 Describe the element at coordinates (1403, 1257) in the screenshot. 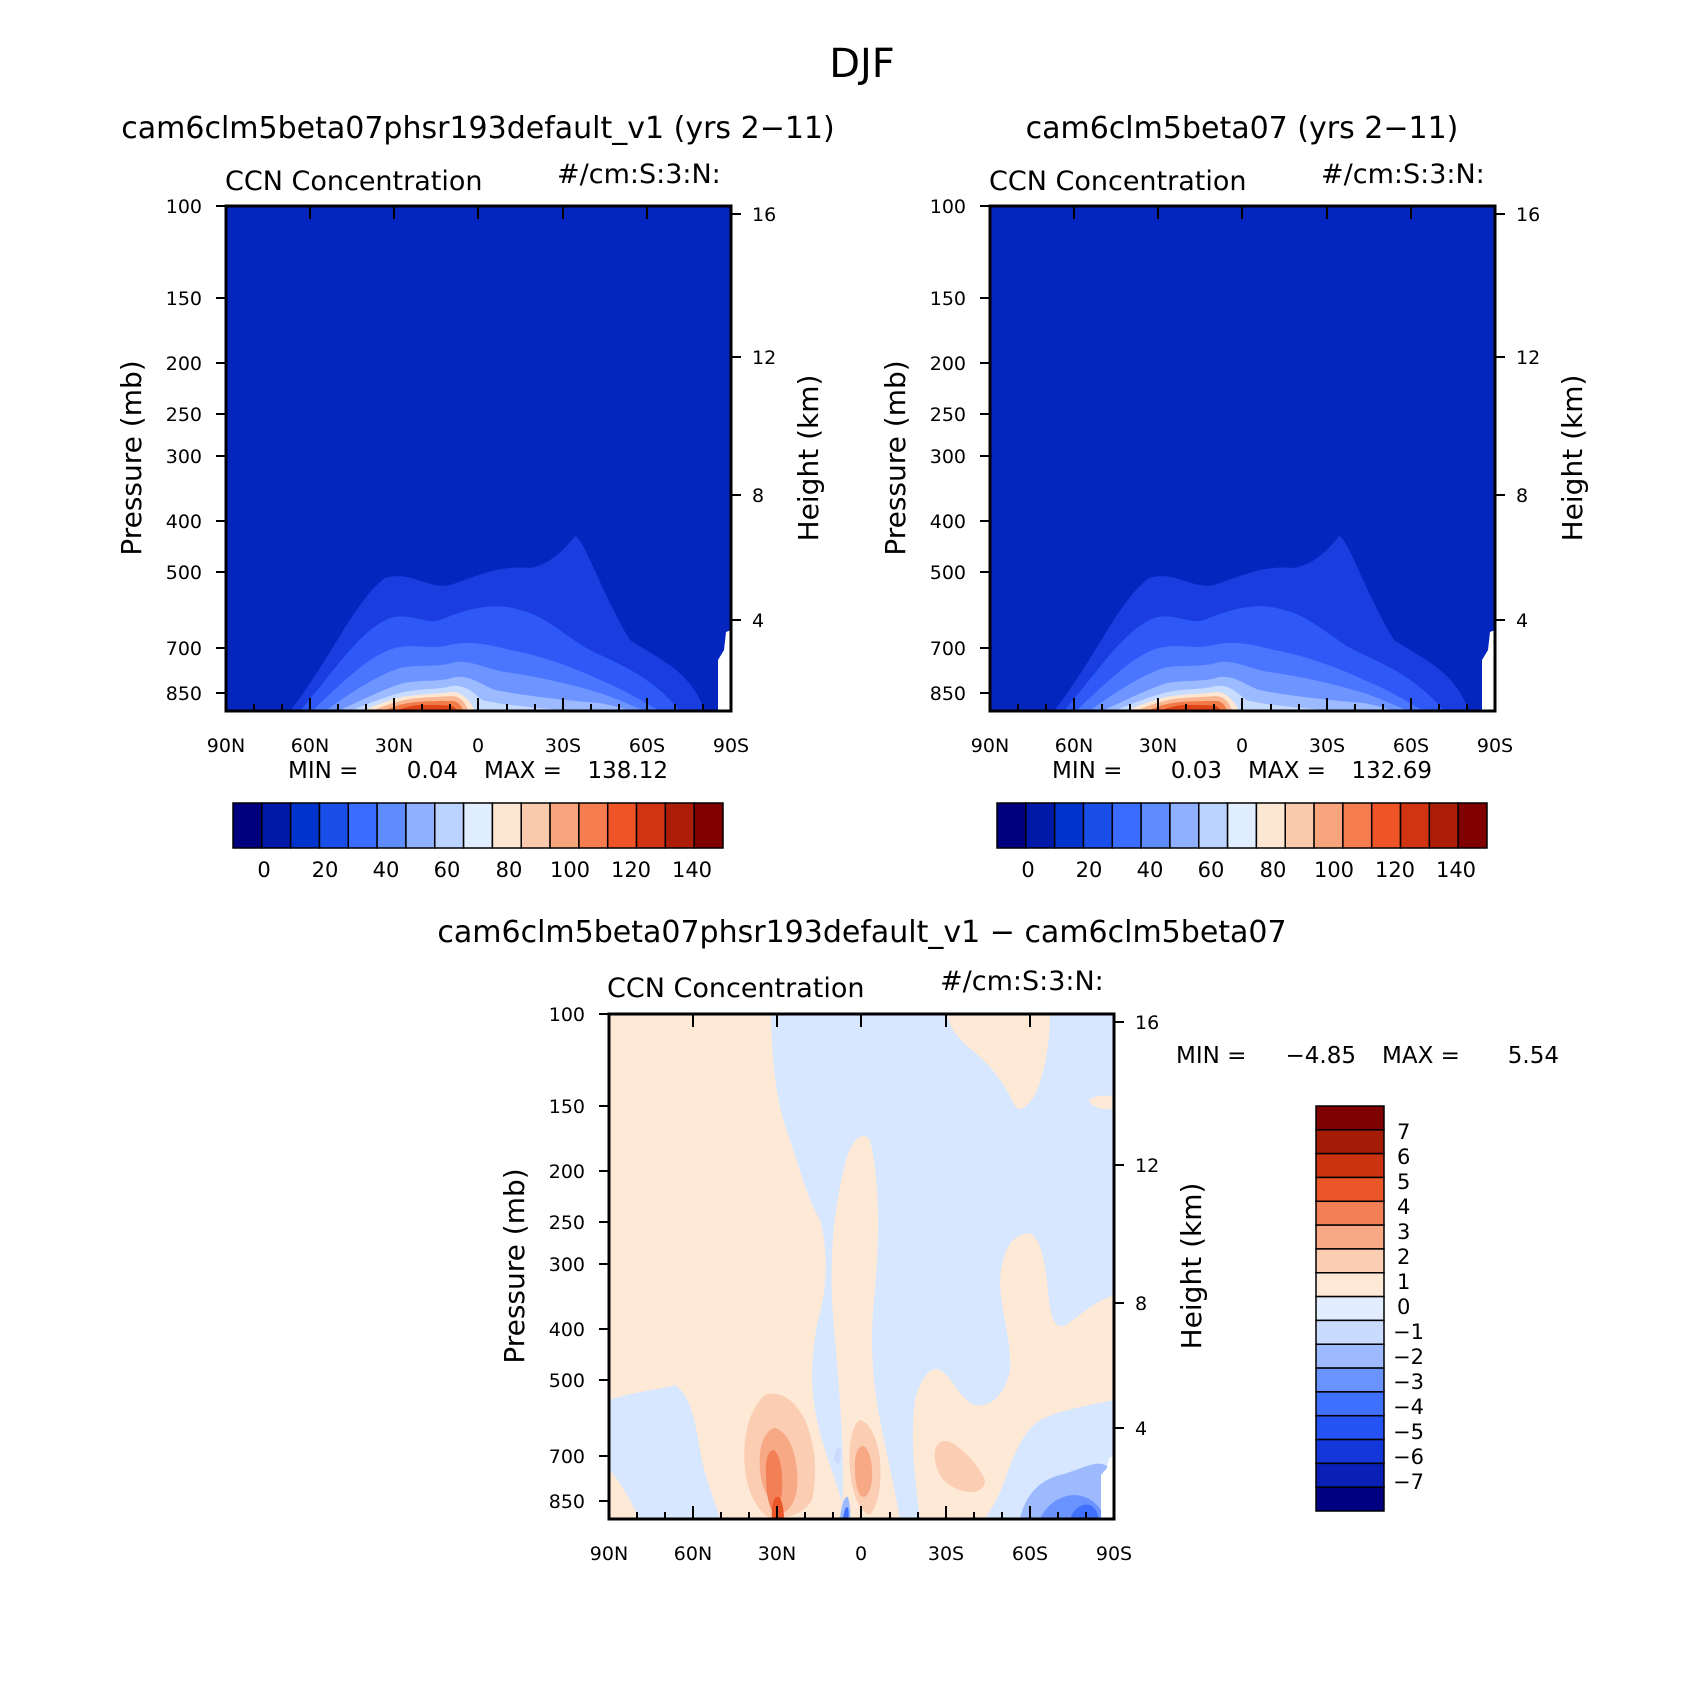

I see `colorbar-tick-label: 2` at that location.